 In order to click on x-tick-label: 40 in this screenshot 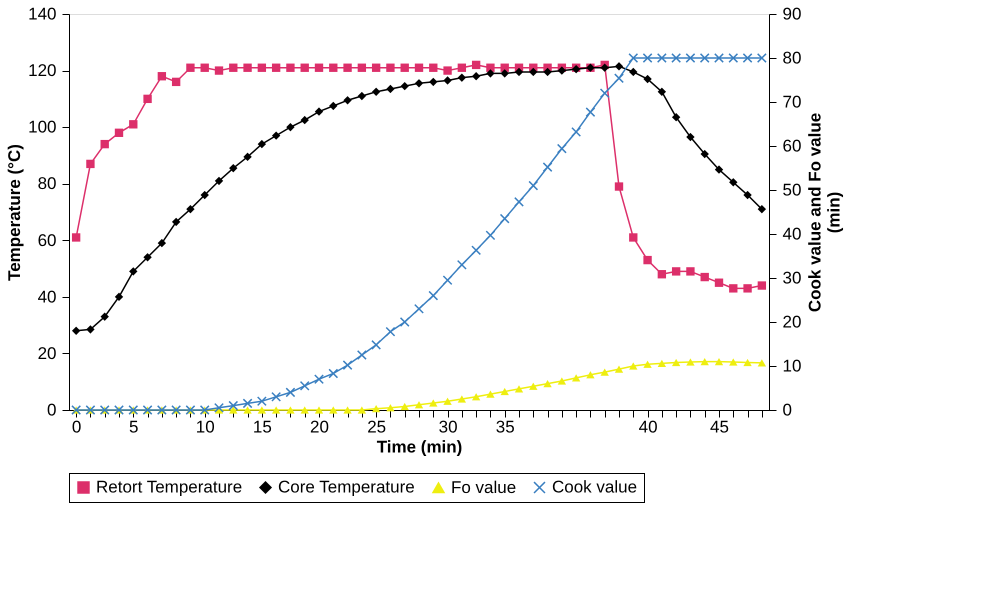, I will do `click(648, 427)`.